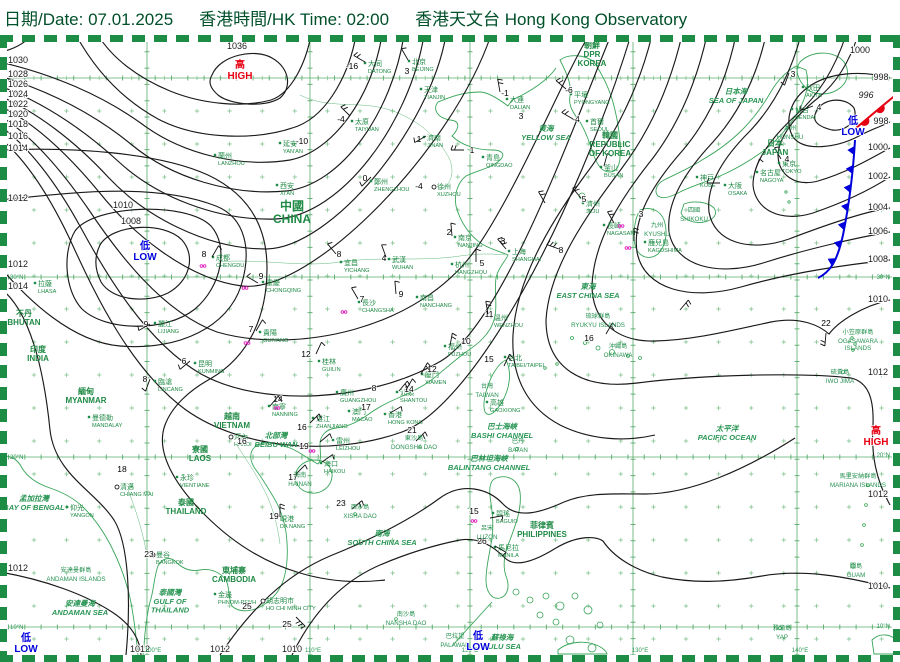 This screenshot has height=662, width=900. I want to click on temperature-value: 16, so click(242, 441).